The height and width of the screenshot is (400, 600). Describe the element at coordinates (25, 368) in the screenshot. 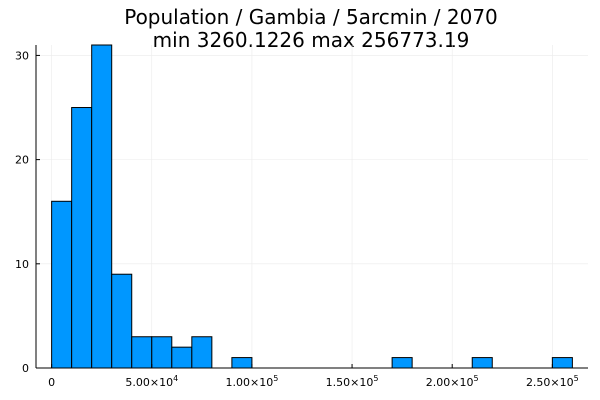

I see `y-tick-label: 0` at that location.